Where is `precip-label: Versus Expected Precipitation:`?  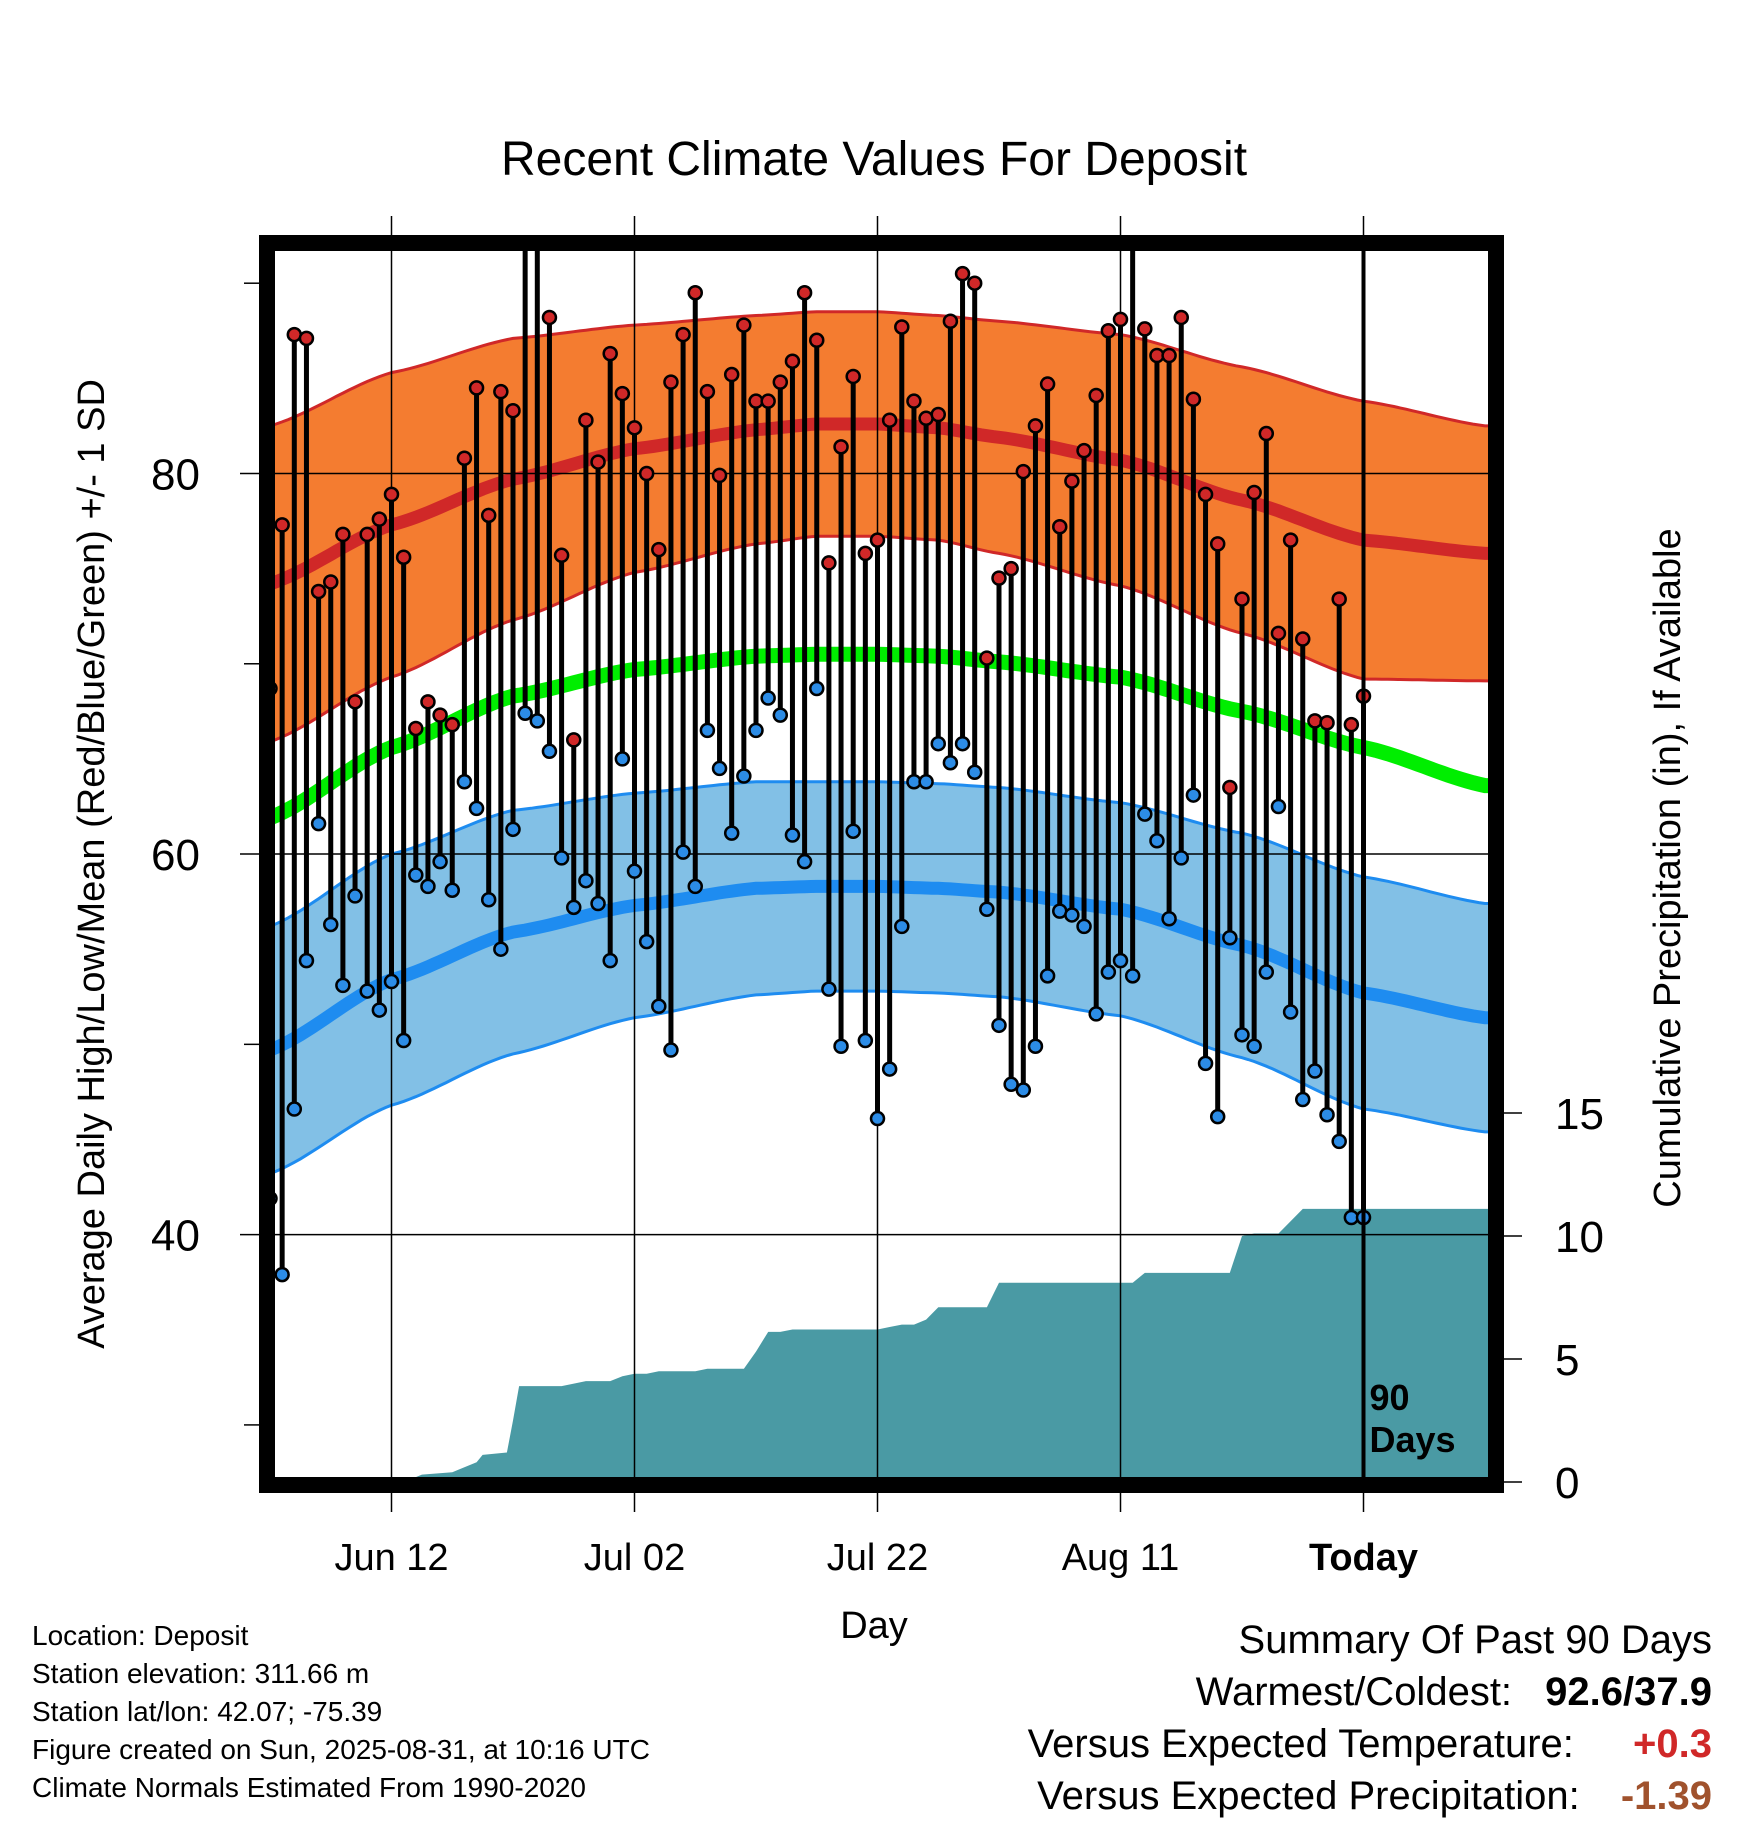
precip-label: Versus Expected Precipitation: is located at coordinates (1308, 1796).